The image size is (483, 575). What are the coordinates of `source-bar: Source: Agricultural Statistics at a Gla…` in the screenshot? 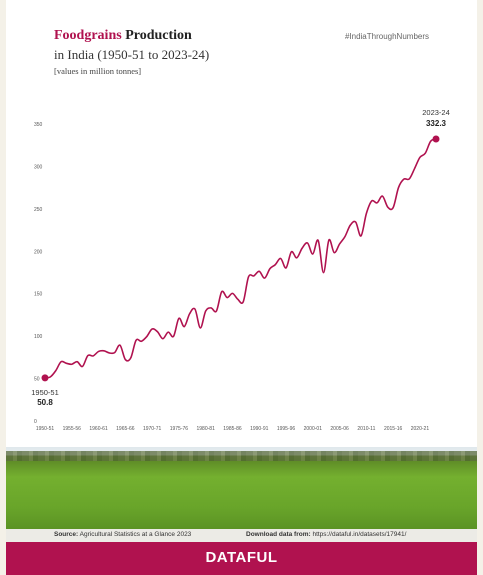 It's located at (241, 535).